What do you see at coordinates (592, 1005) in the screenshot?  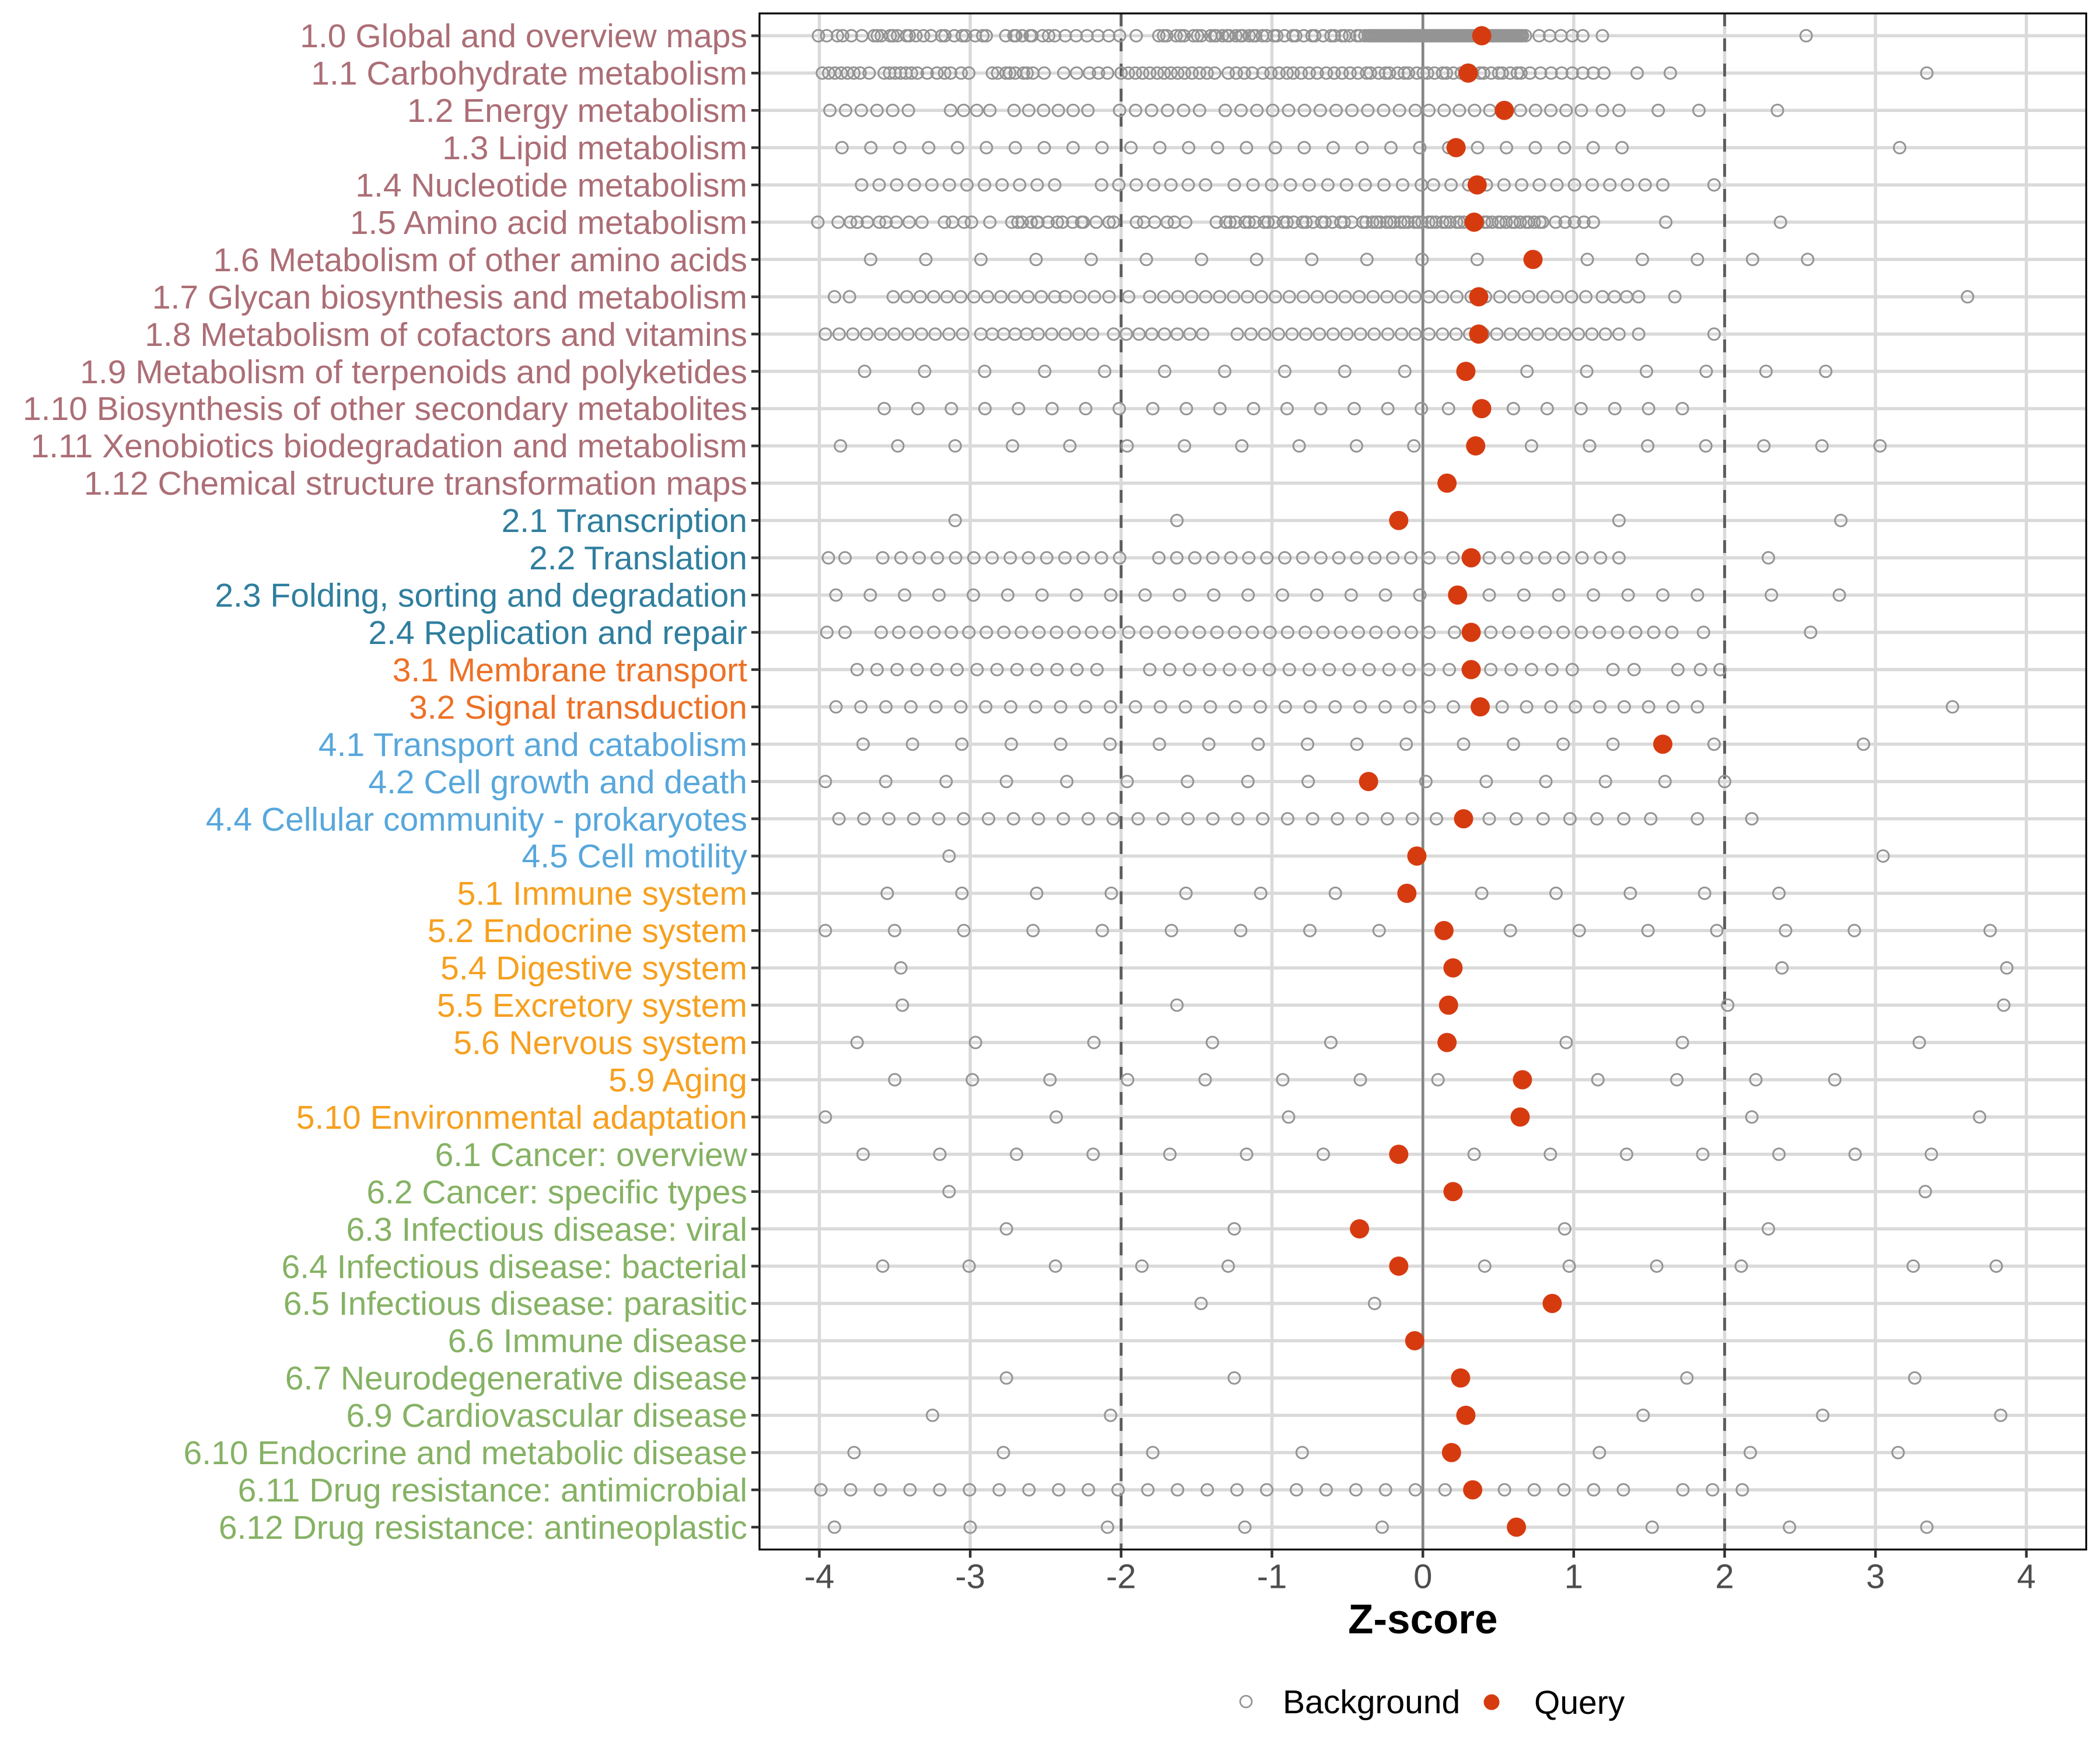 I see `svg-text: 5.5 Excretory system` at bounding box center [592, 1005].